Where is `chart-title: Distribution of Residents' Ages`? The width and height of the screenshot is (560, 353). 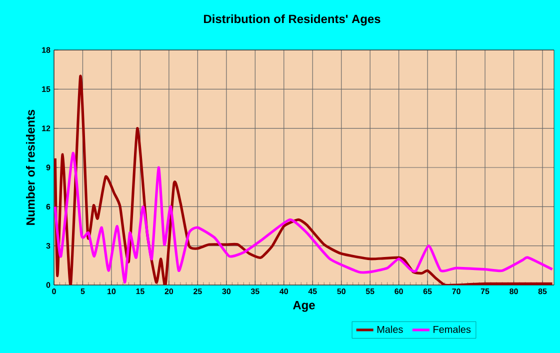 chart-title: Distribution of Residents' Ages is located at coordinates (292, 20).